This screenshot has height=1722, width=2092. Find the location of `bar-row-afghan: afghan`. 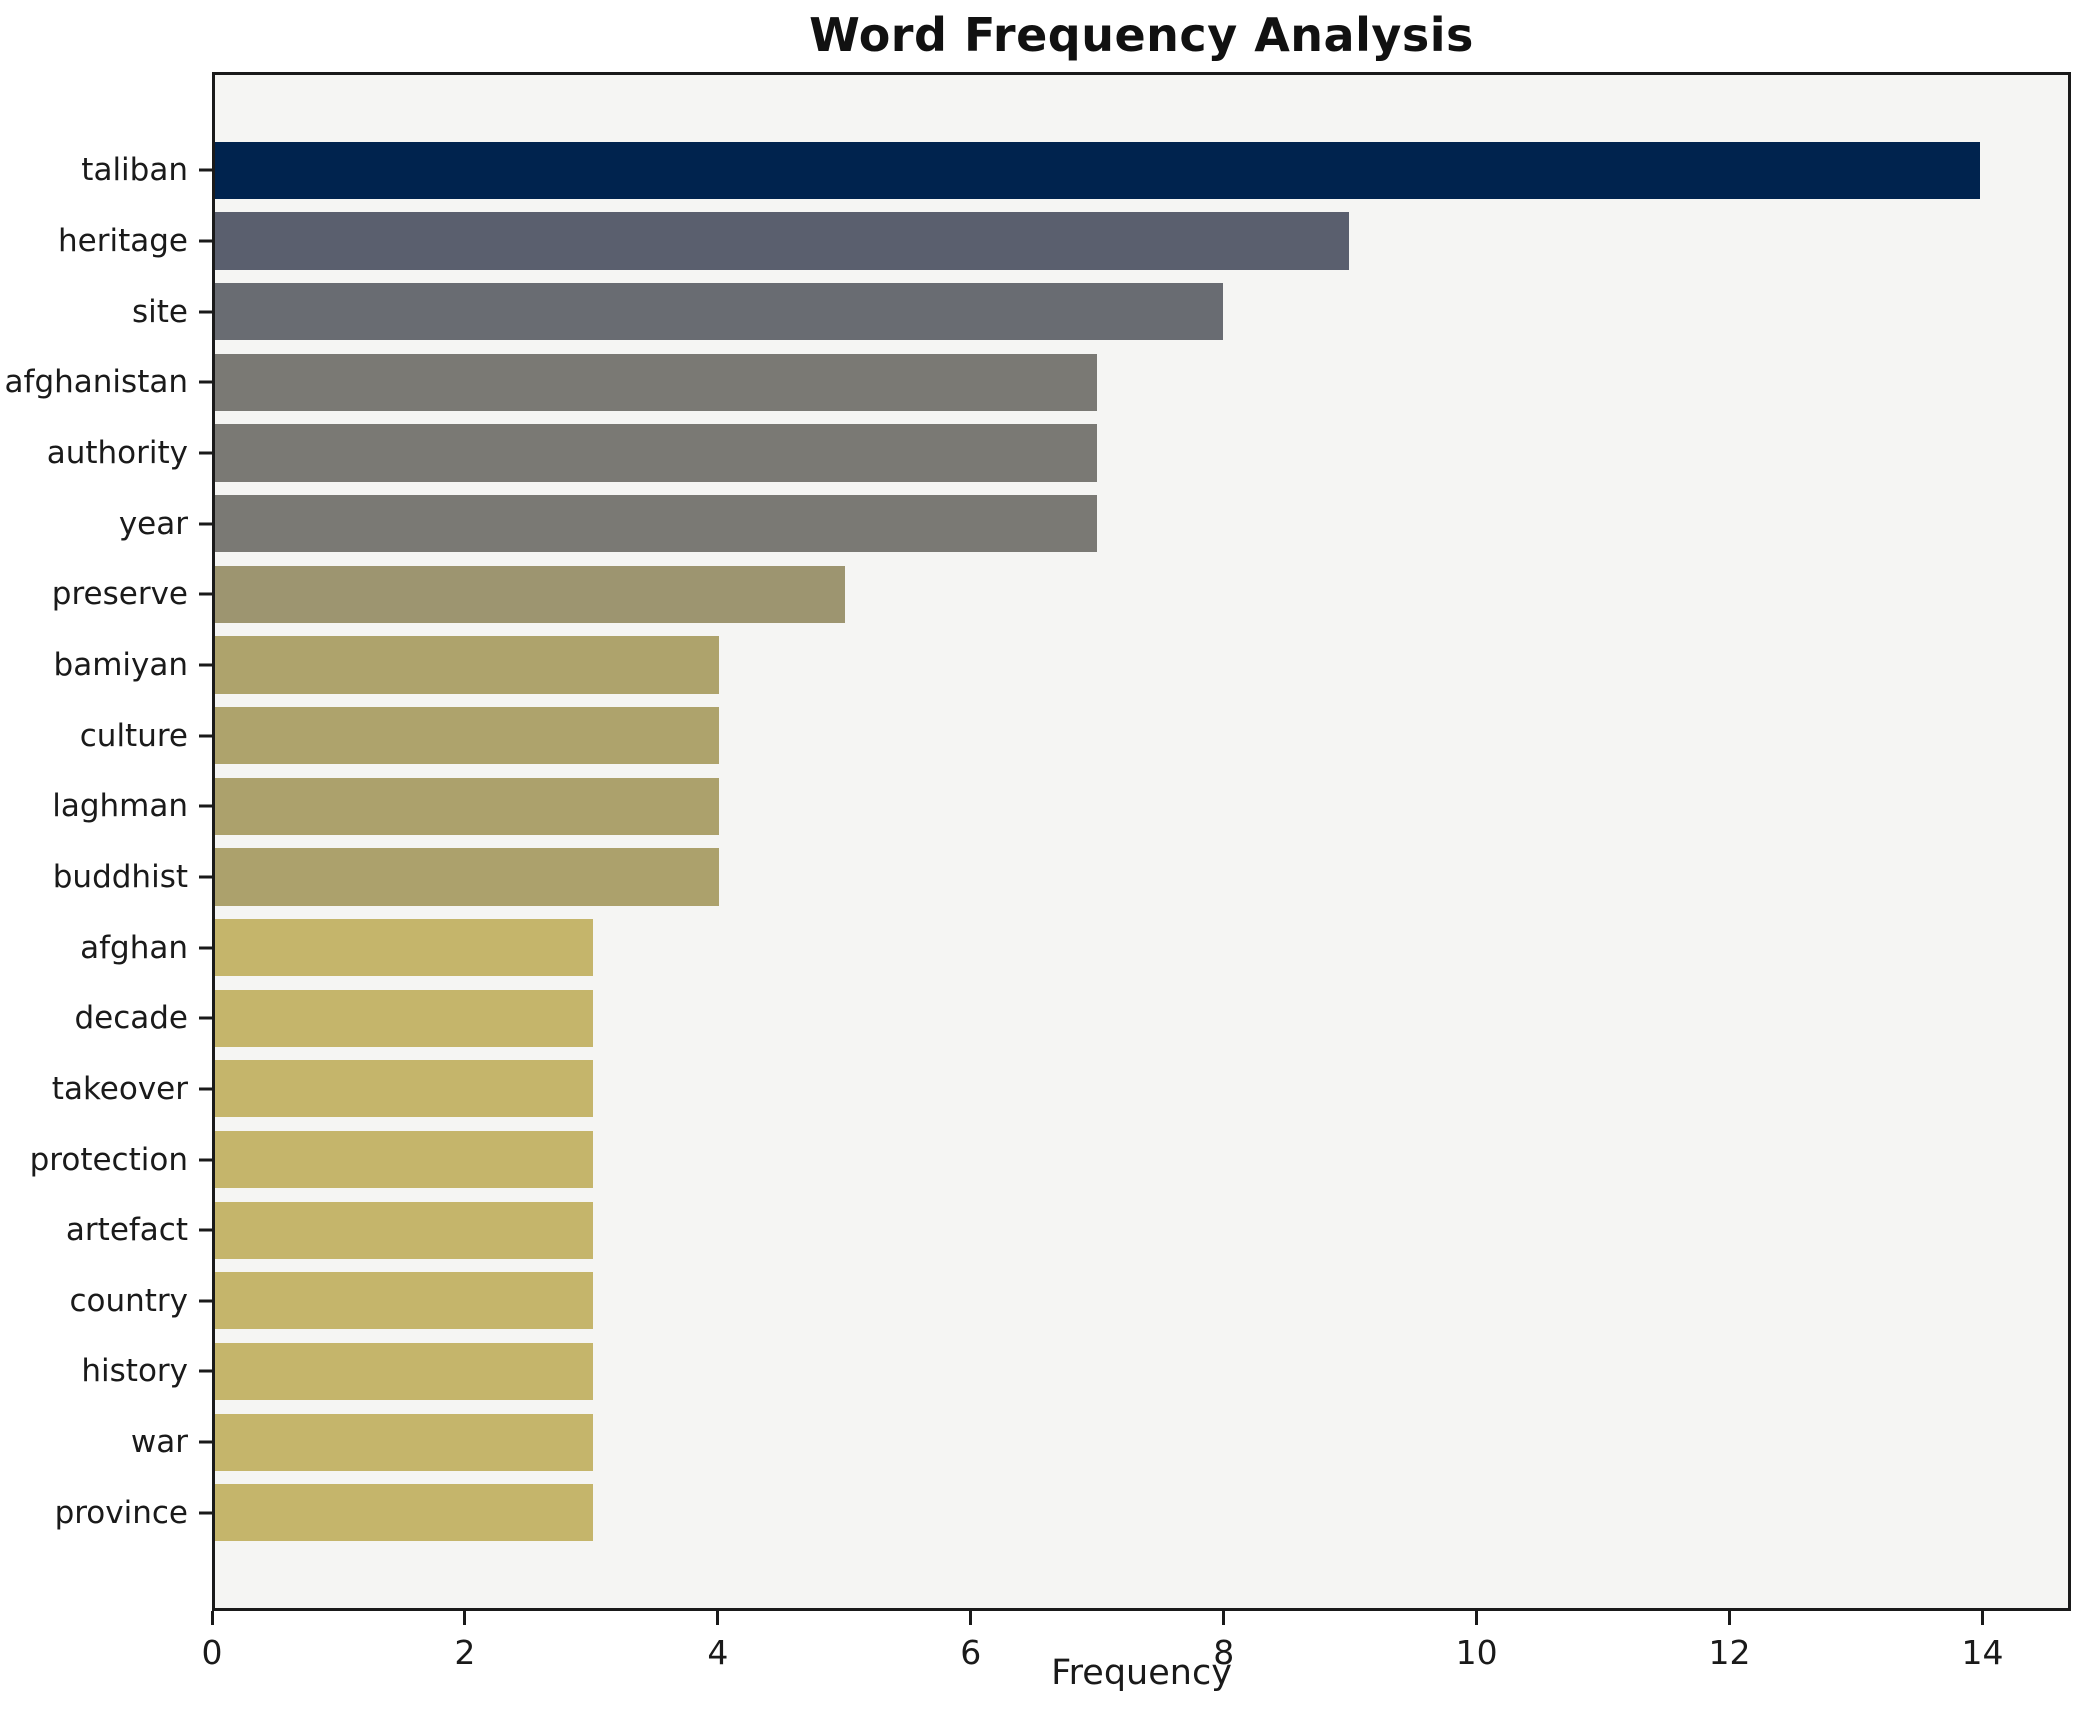

bar-row-afghan: afghan is located at coordinates (1074, 947).